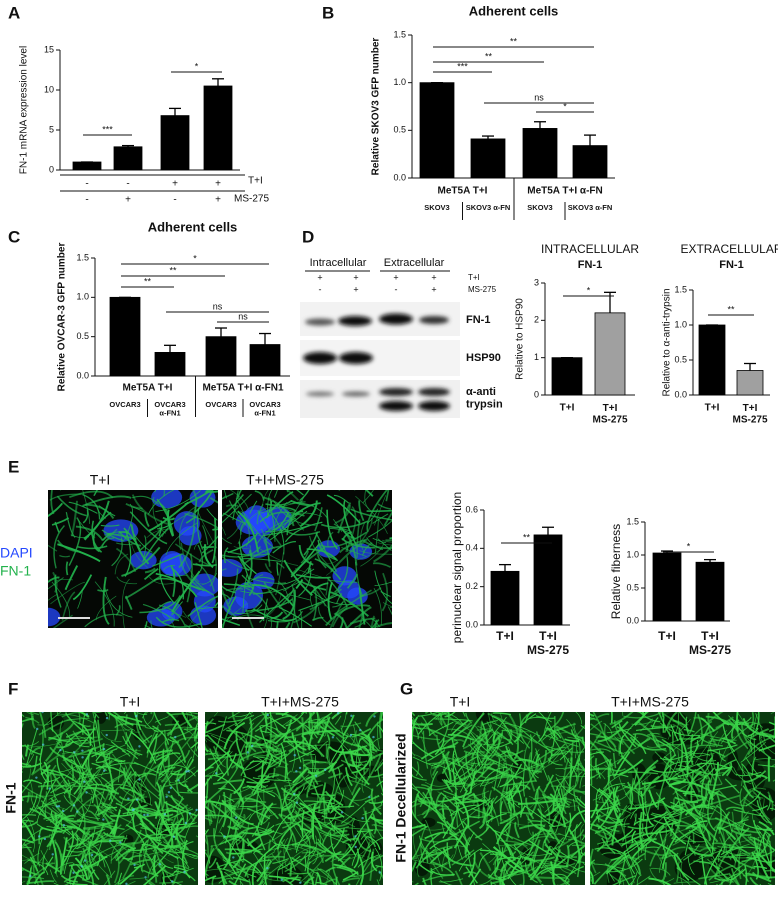  I want to click on channel-label: DAPI, so click(16, 553).